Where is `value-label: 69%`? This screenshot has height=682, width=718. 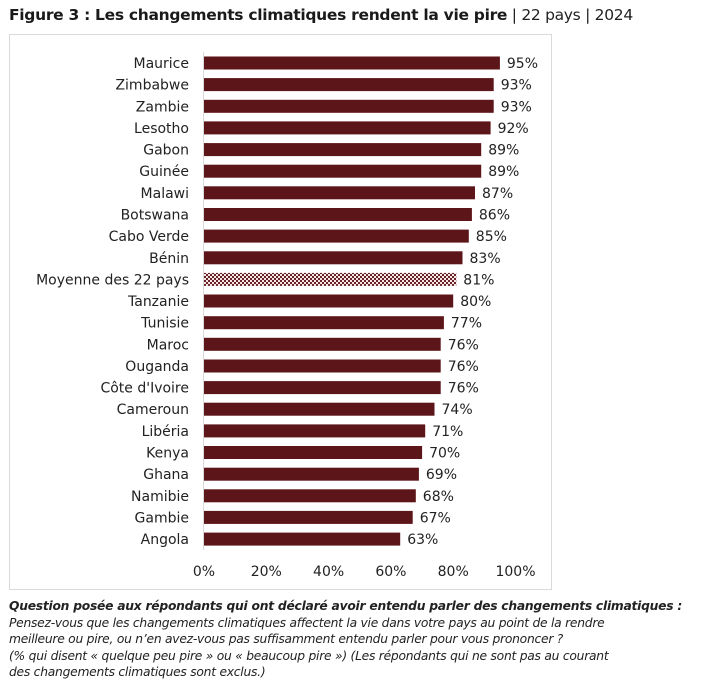
value-label: 69% is located at coordinates (441, 475).